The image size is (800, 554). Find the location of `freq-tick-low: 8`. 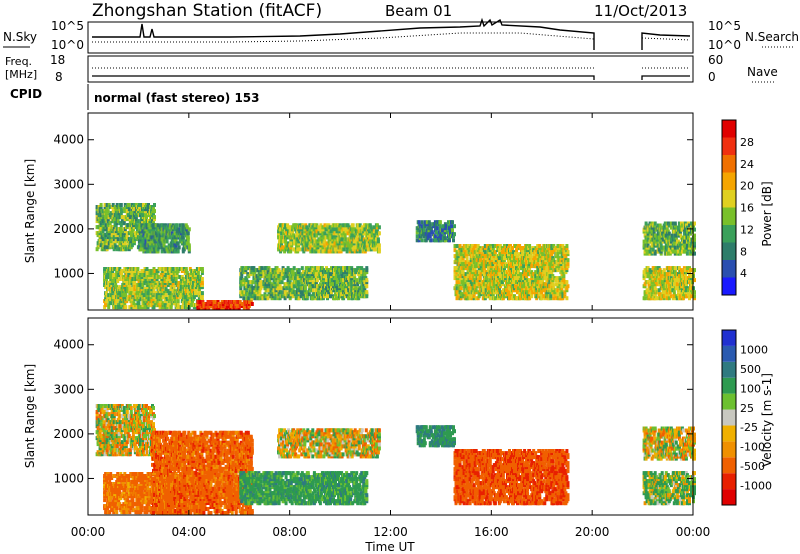

freq-tick-low: 8 is located at coordinates (59, 77).